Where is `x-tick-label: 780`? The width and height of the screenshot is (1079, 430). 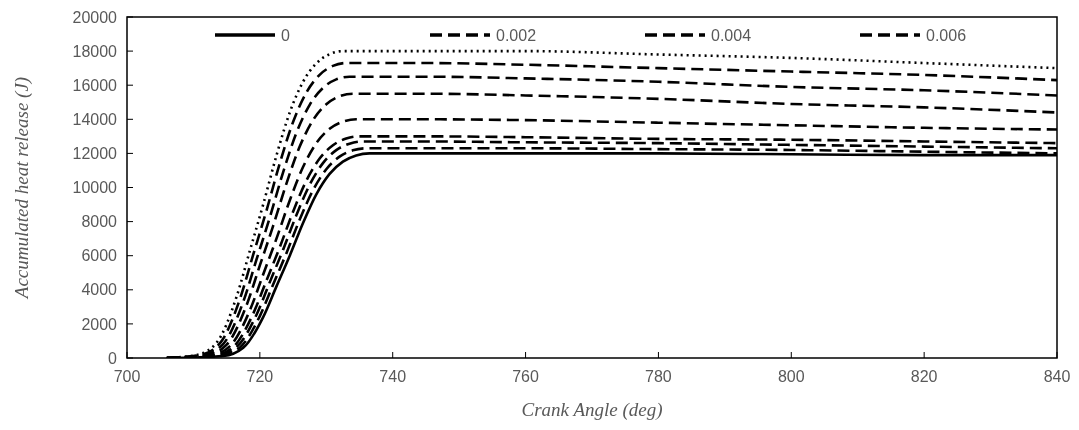
x-tick-label: 780 is located at coordinates (658, 376).